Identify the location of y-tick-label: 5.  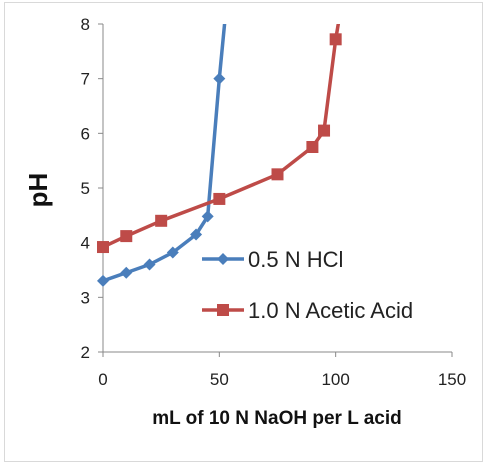
(85, 188).